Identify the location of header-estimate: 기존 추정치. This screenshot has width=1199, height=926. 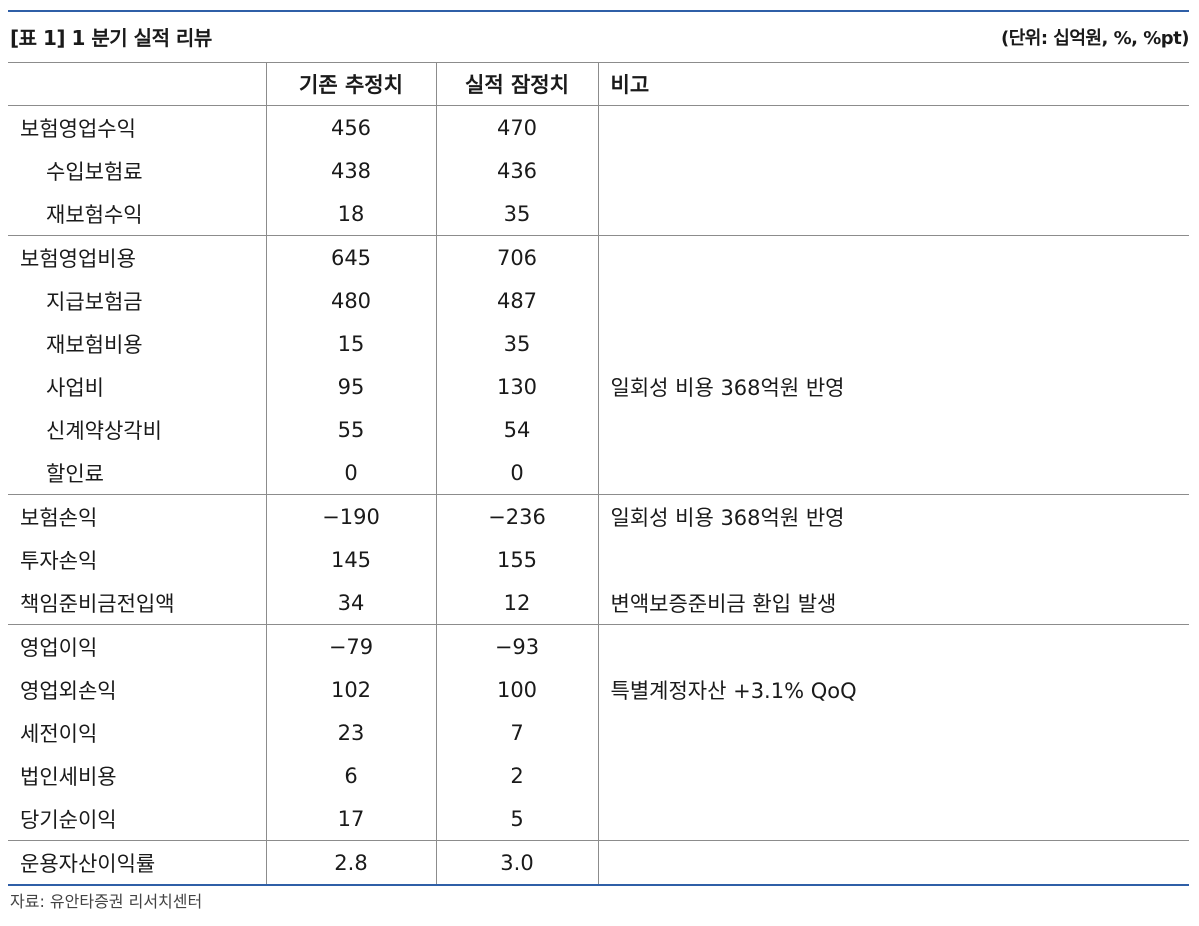
(350, 84).